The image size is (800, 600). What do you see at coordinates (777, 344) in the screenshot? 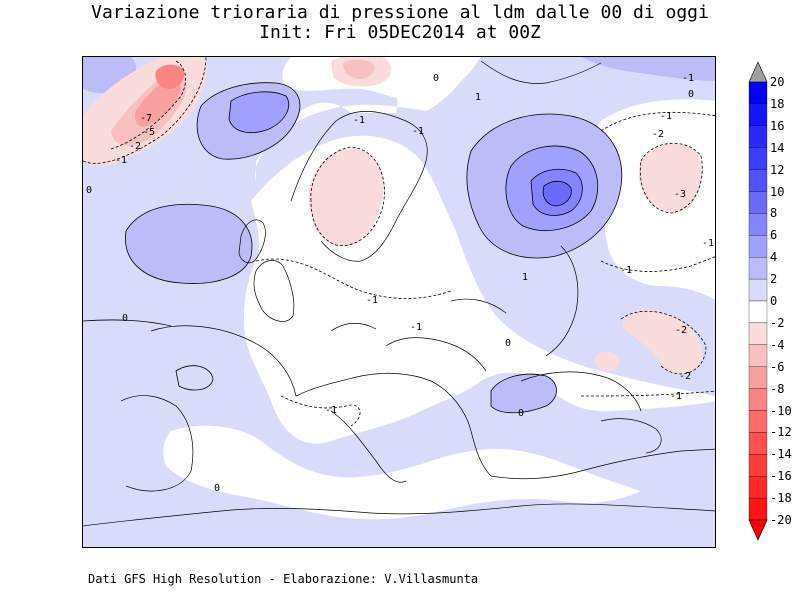
I see `colorbar-tick-label: -4` at bounding box center [777, 344].